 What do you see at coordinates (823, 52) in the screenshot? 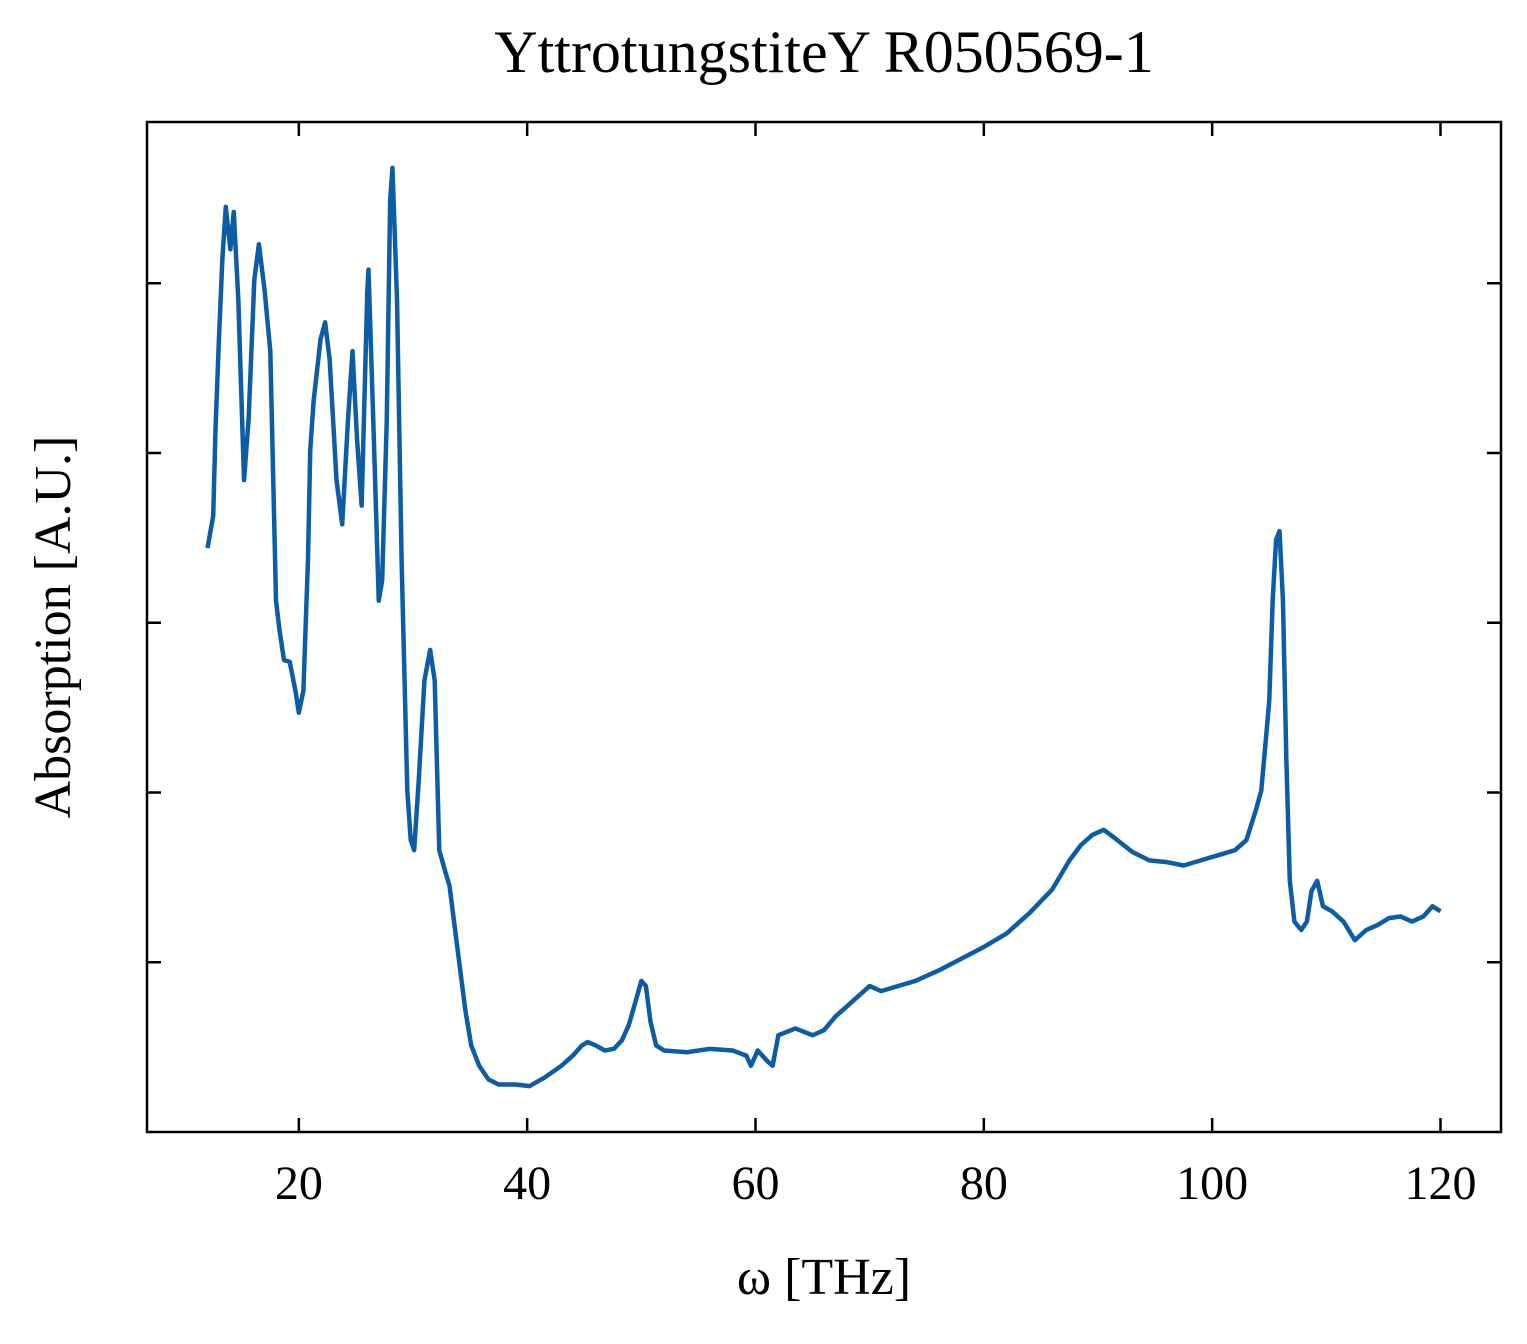
I see `chart-title: YttrotungstiteY R050569-1` at bounding box center [823, 52].